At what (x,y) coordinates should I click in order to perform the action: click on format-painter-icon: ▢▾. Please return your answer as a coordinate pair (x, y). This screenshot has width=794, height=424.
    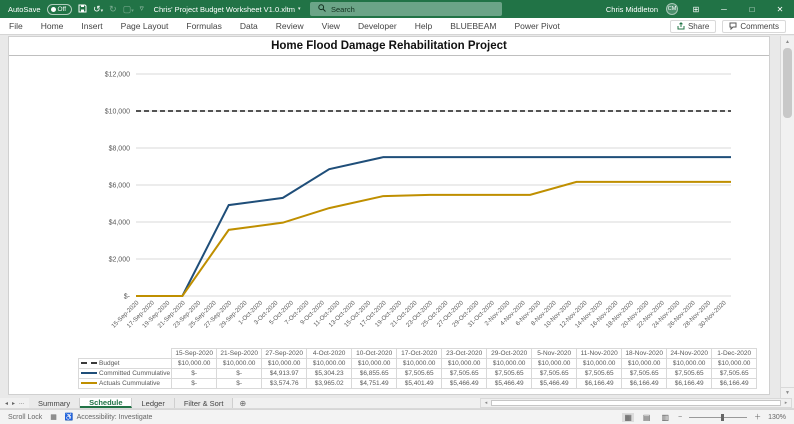
    Looking at the image, I should click on (128, 8).